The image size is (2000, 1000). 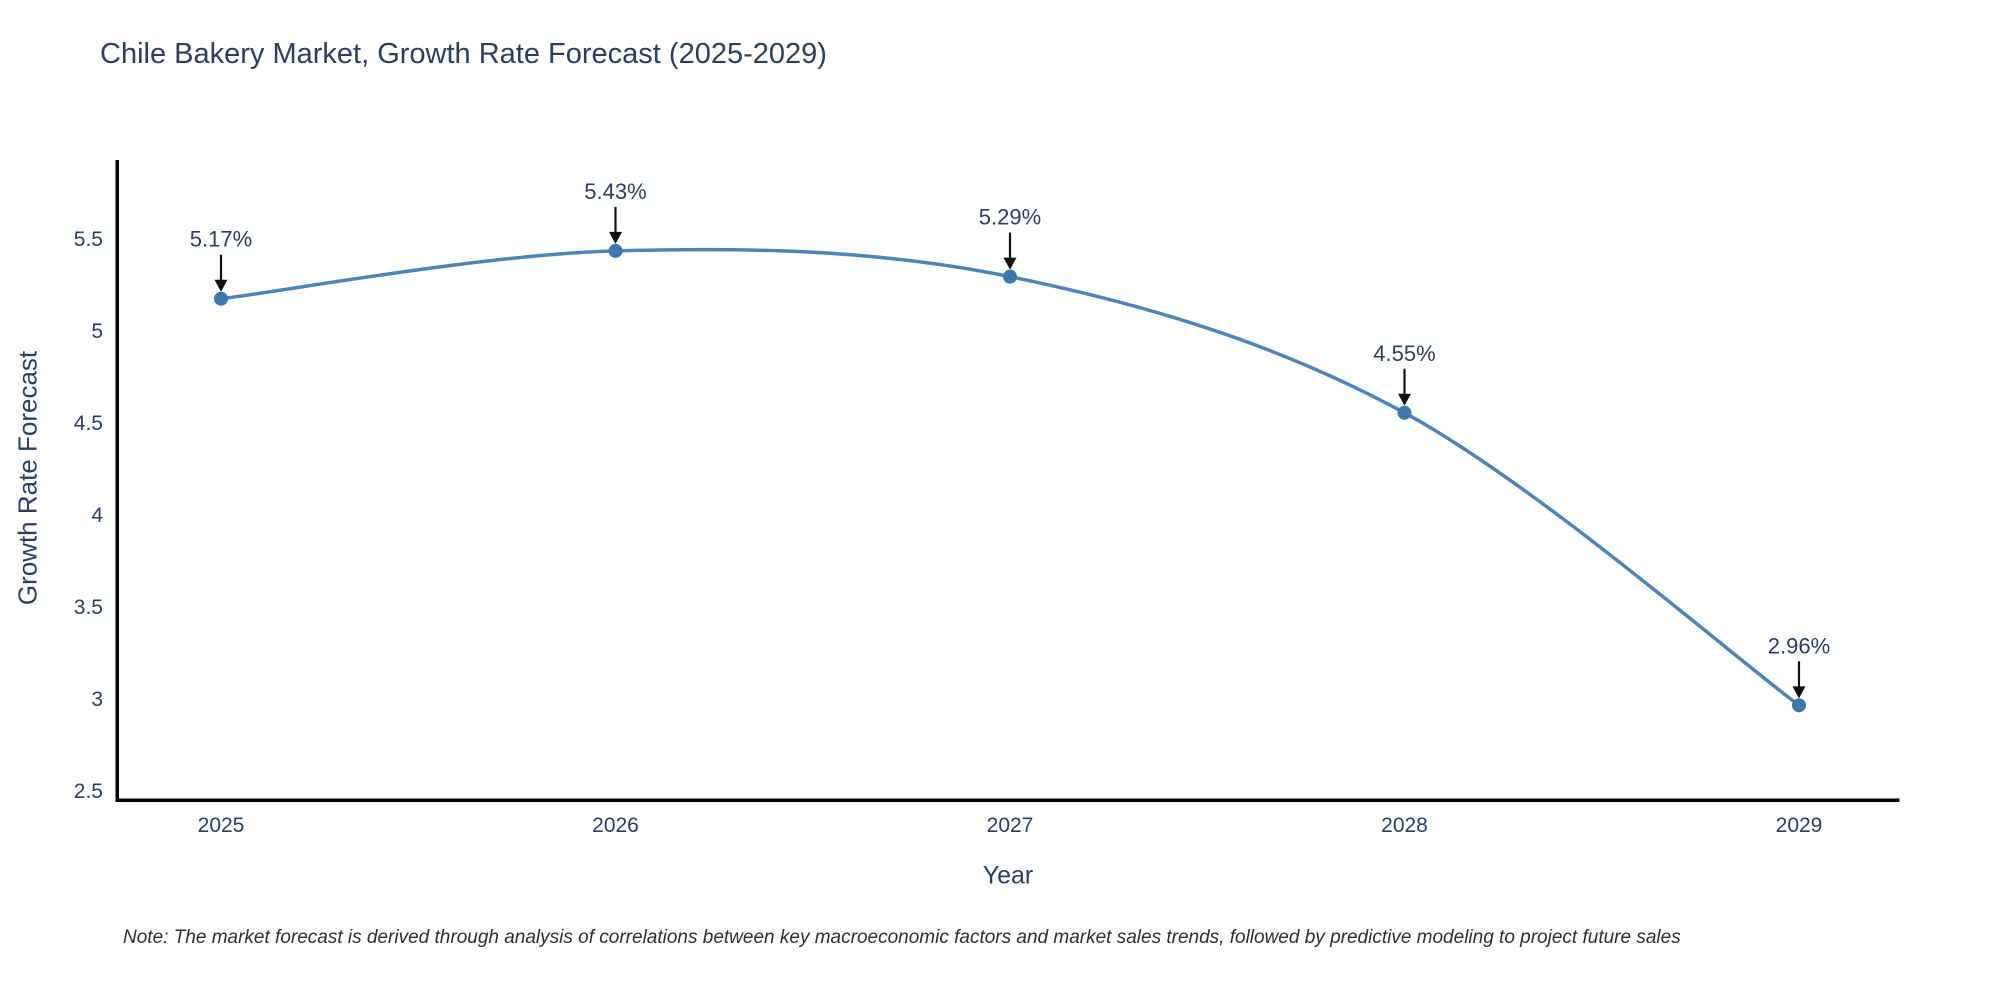 What do you see at coordinates (221, 239) in the screenshot?
I see `point-label: 5.17%` at bounding box center [221, 239].